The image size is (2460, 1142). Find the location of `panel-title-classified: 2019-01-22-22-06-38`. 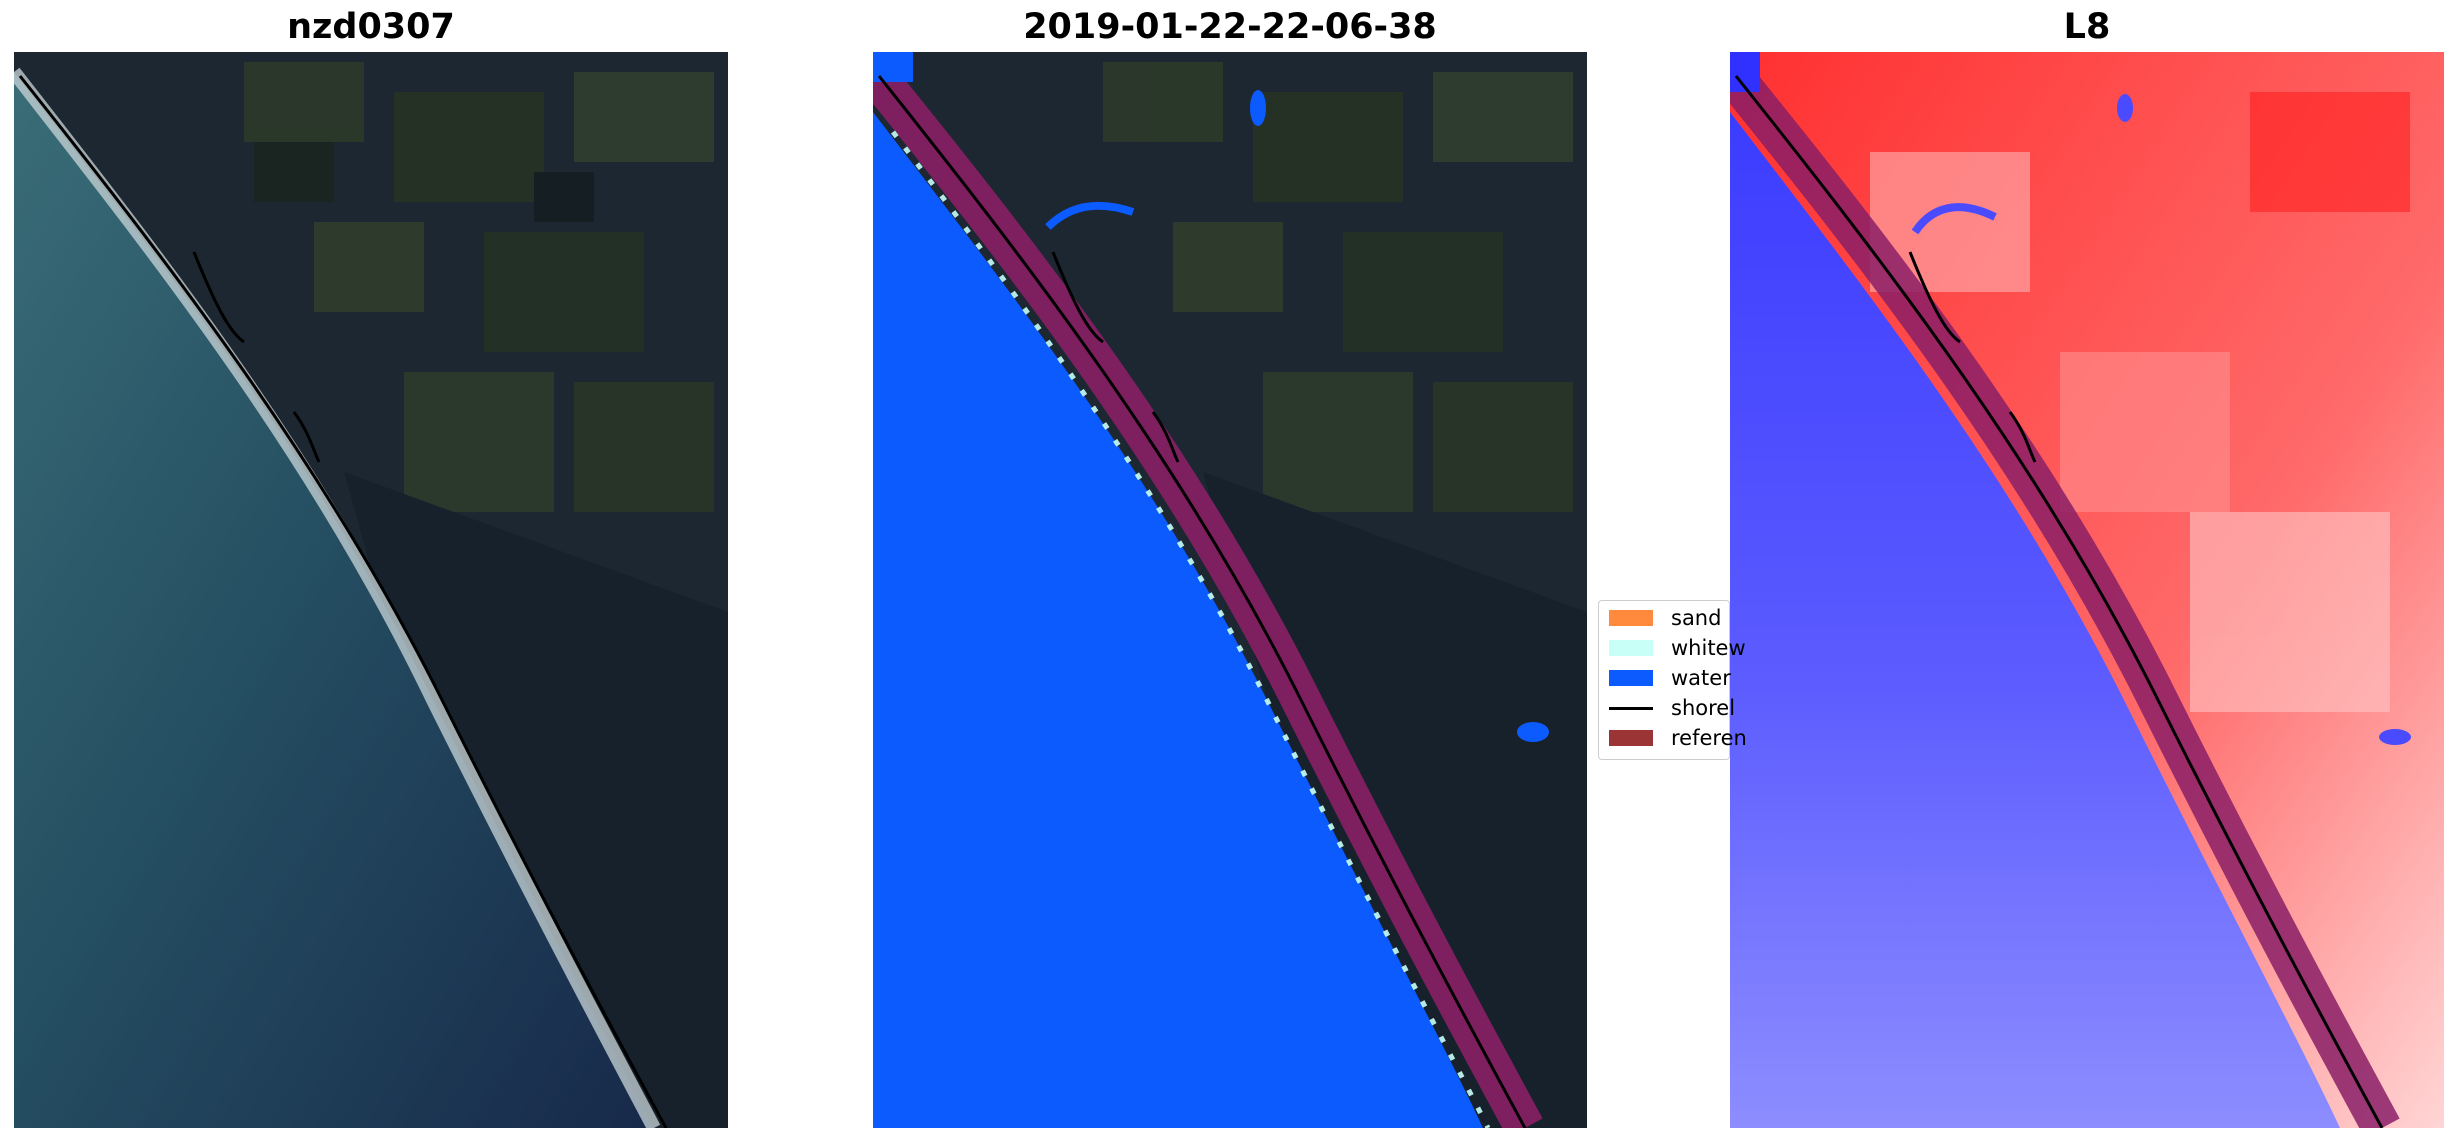

panel-title-classified: 2019-01-22-22-06-38 is located at coordinates (1230, 27).